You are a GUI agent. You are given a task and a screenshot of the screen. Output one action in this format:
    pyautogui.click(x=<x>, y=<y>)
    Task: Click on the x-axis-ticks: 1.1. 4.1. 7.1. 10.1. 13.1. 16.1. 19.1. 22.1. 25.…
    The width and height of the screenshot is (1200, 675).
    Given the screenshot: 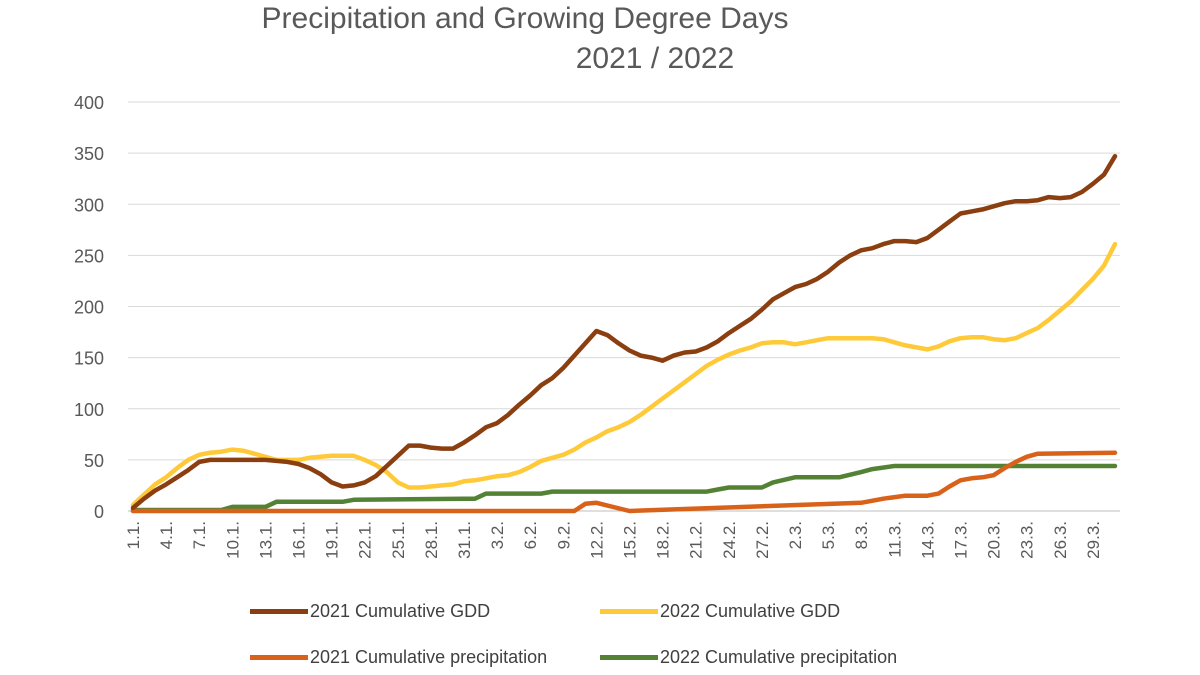 What is the action you would take?
    pyautogui.click(x=613, y=540)
    